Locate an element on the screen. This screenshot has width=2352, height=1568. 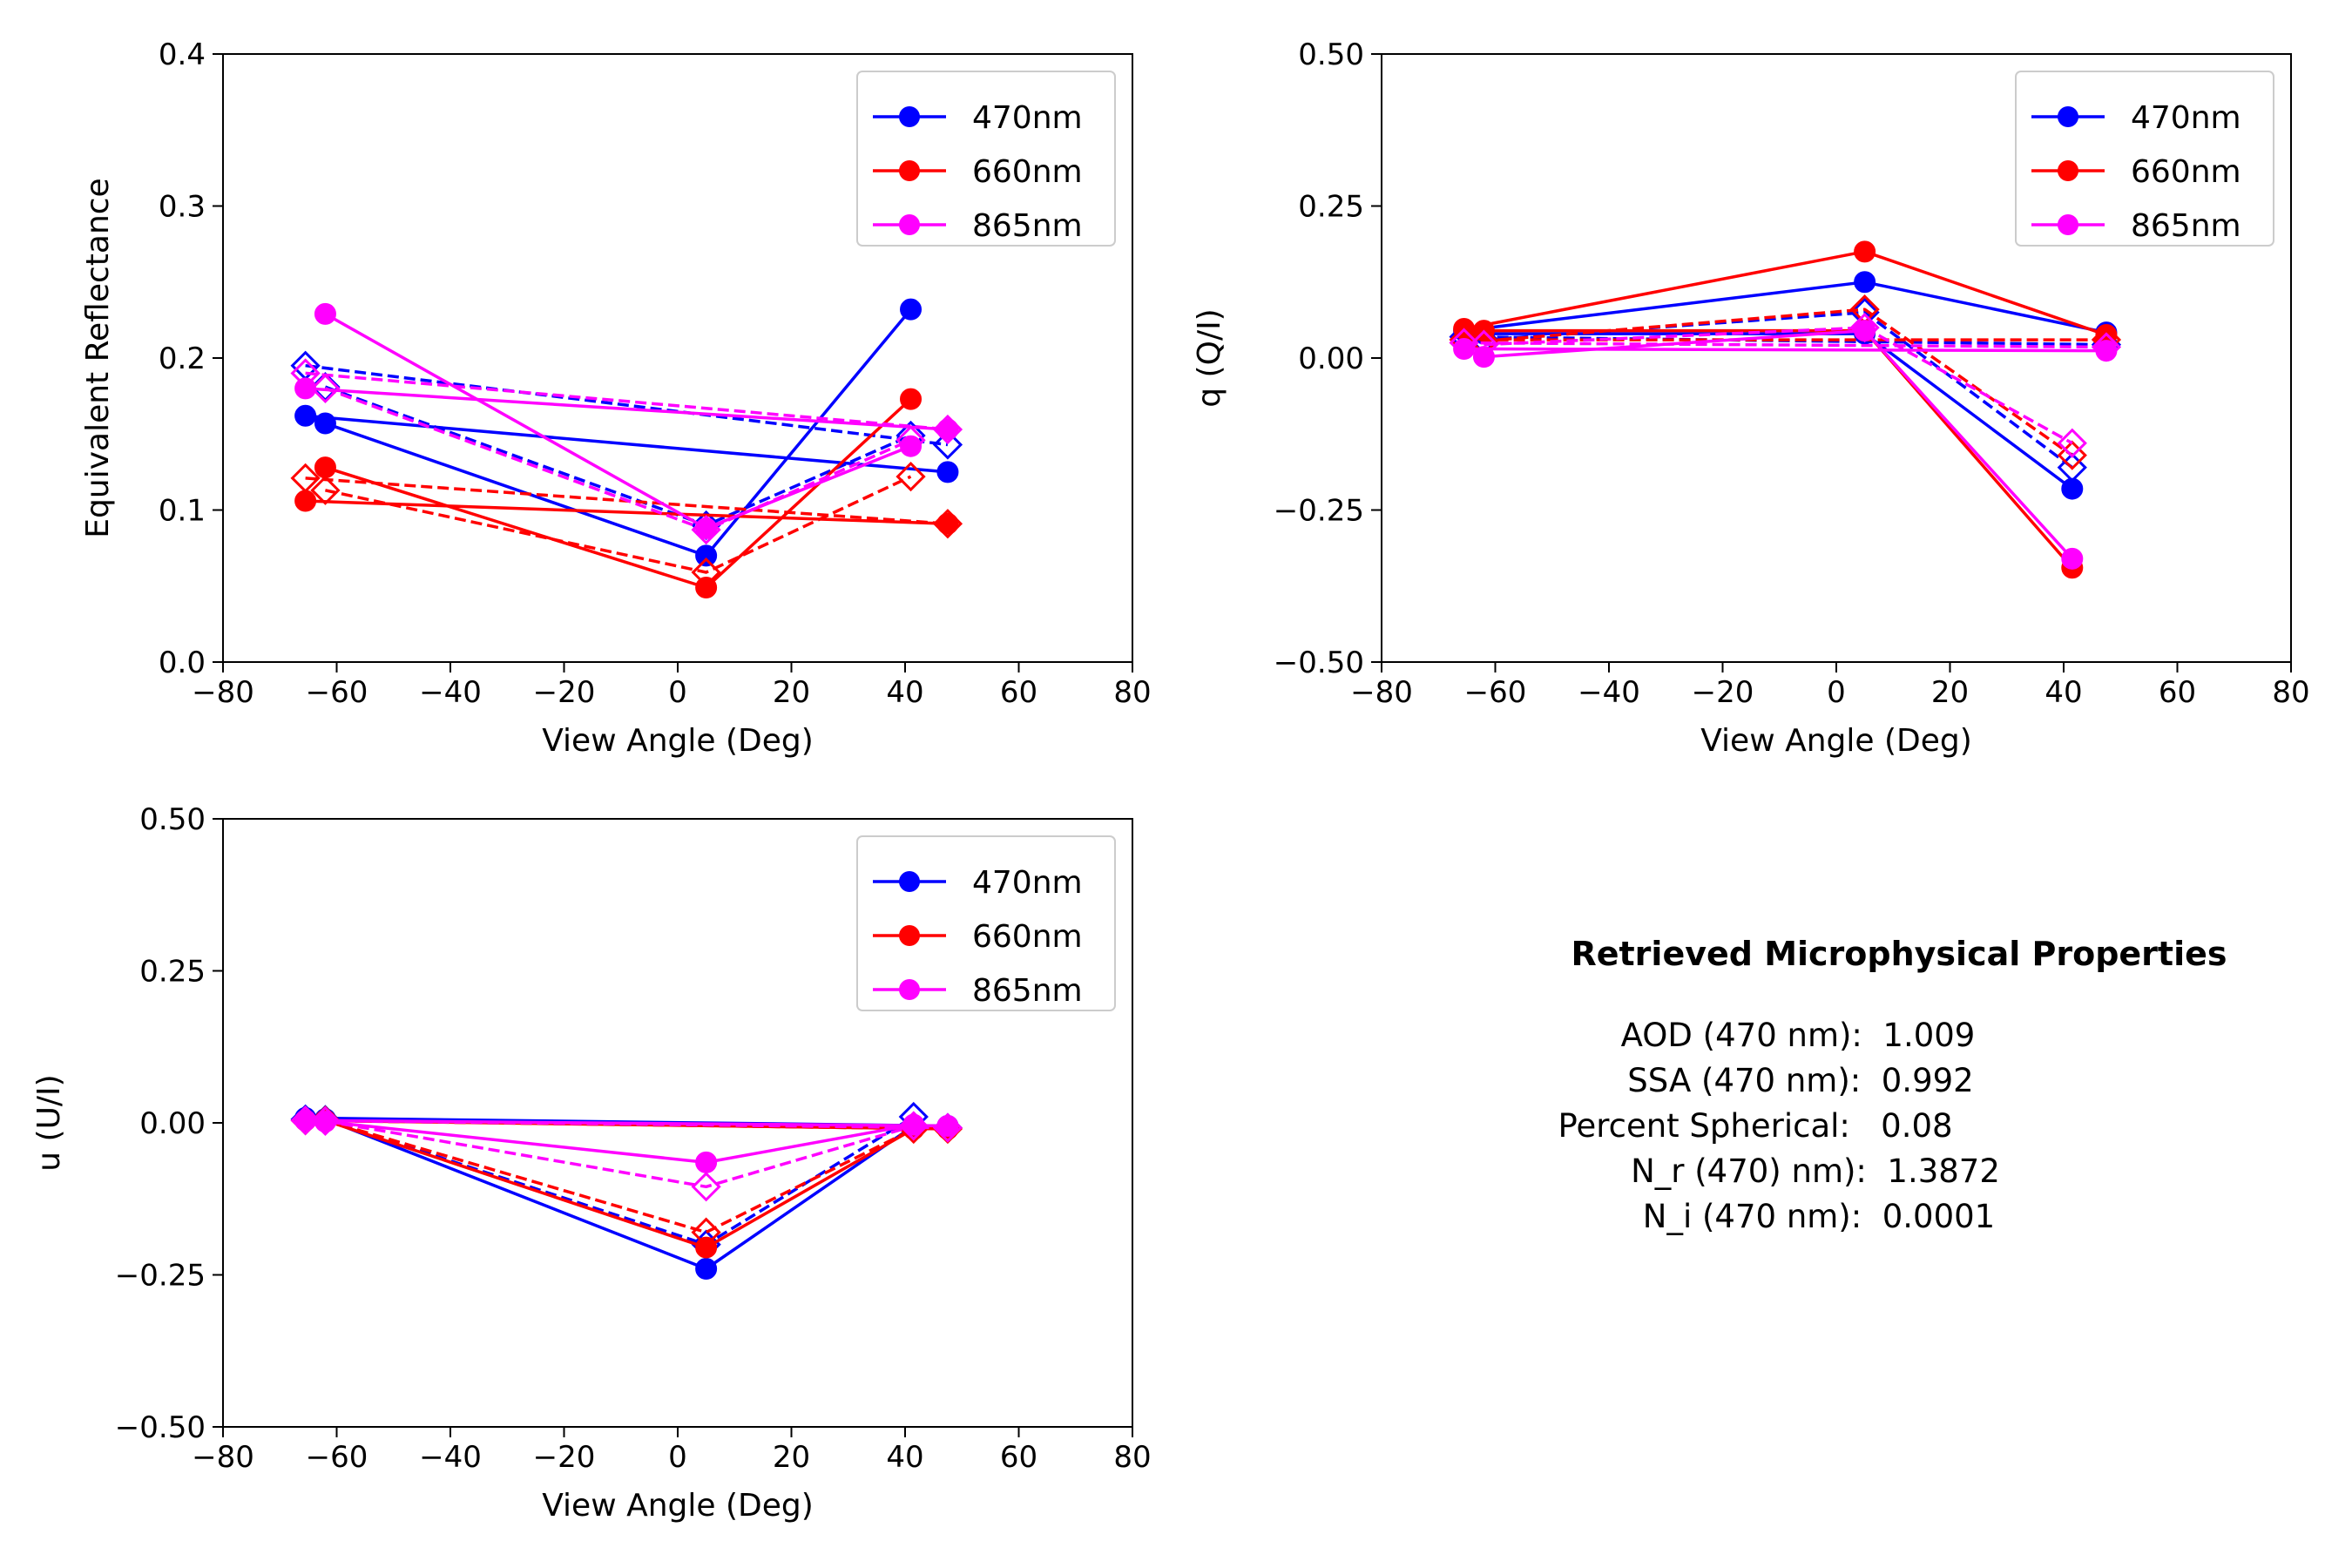
legend: 470nm 660nm 865nm is located at coordinates (986, 923).